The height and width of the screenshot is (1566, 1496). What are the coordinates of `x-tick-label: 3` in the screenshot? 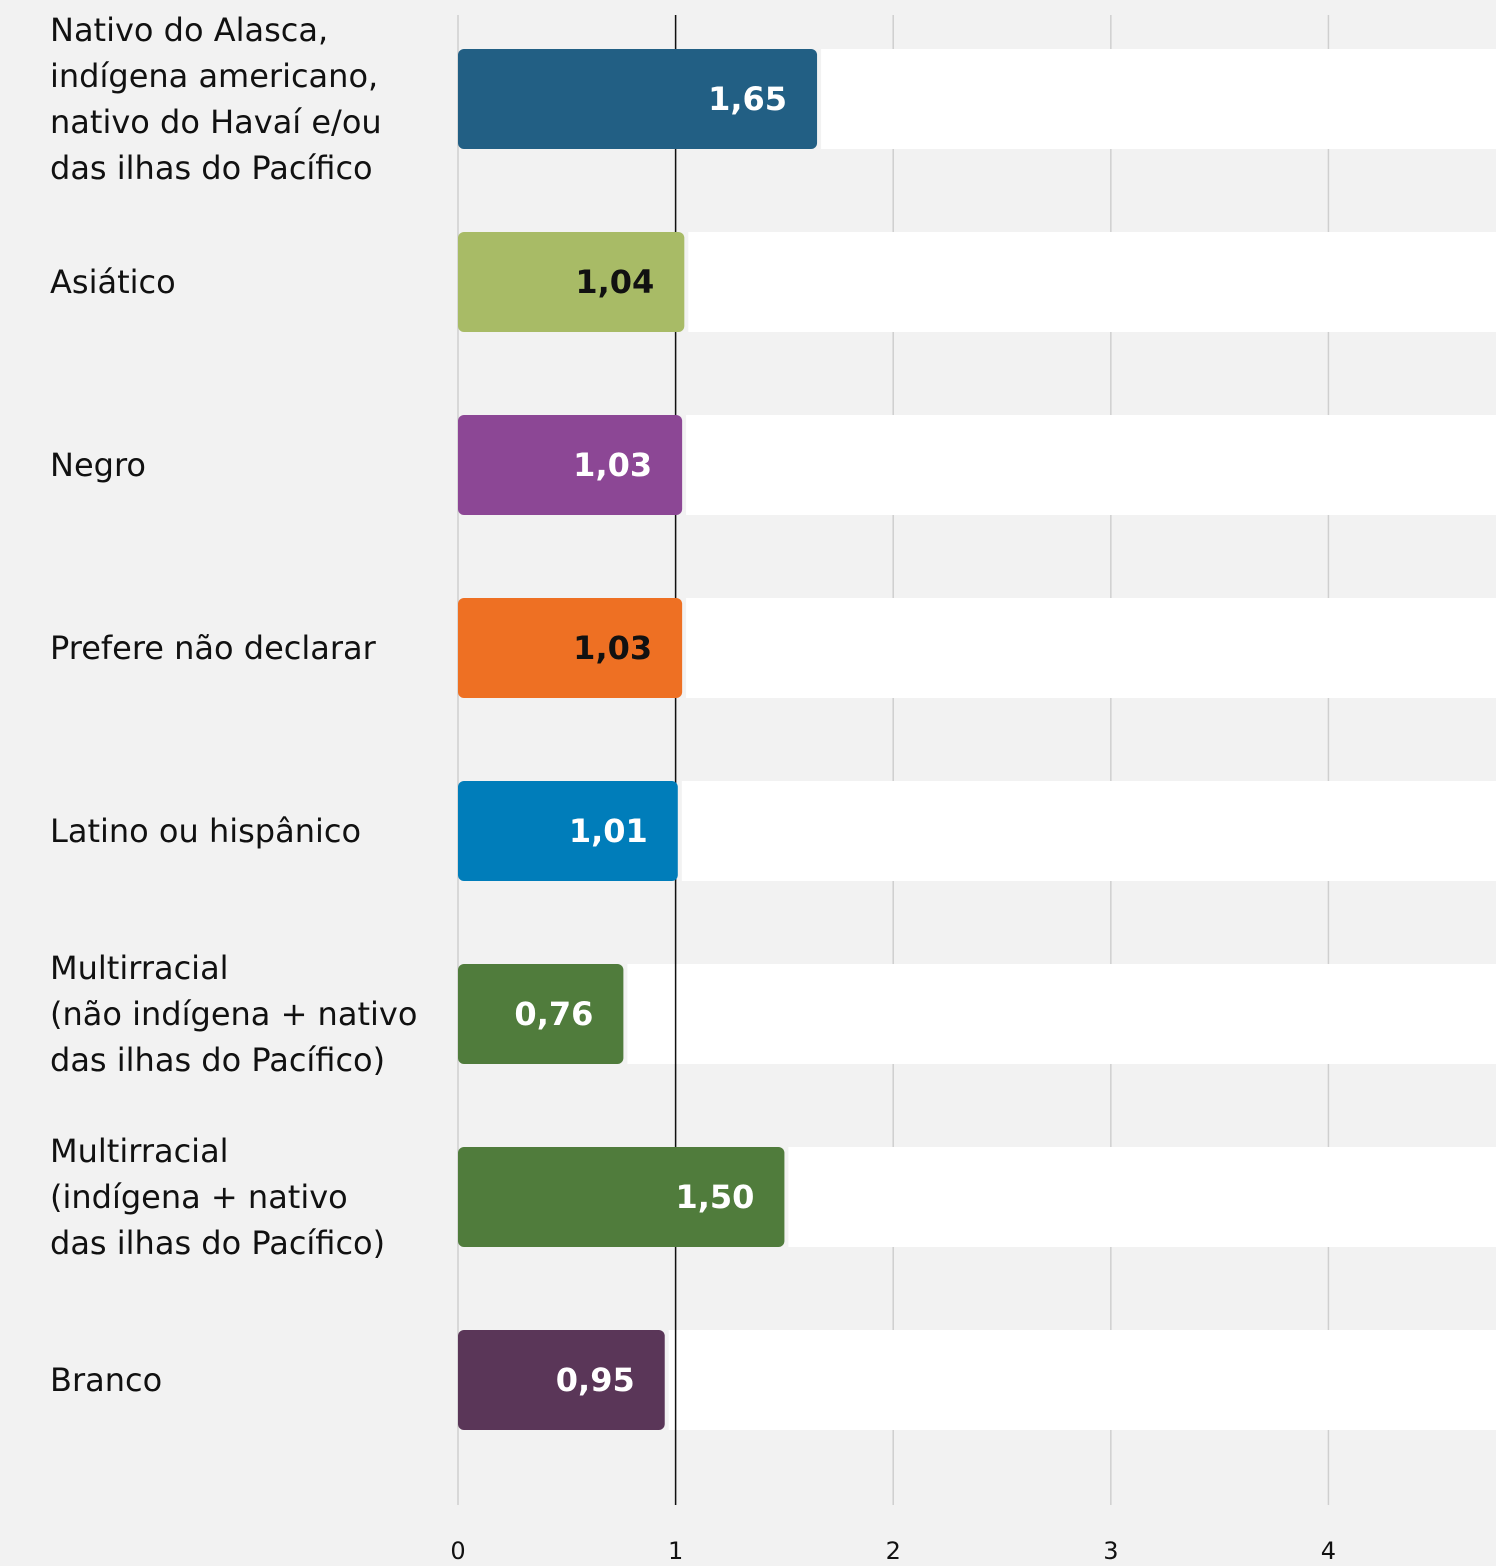 It's located at (1110, 1551).